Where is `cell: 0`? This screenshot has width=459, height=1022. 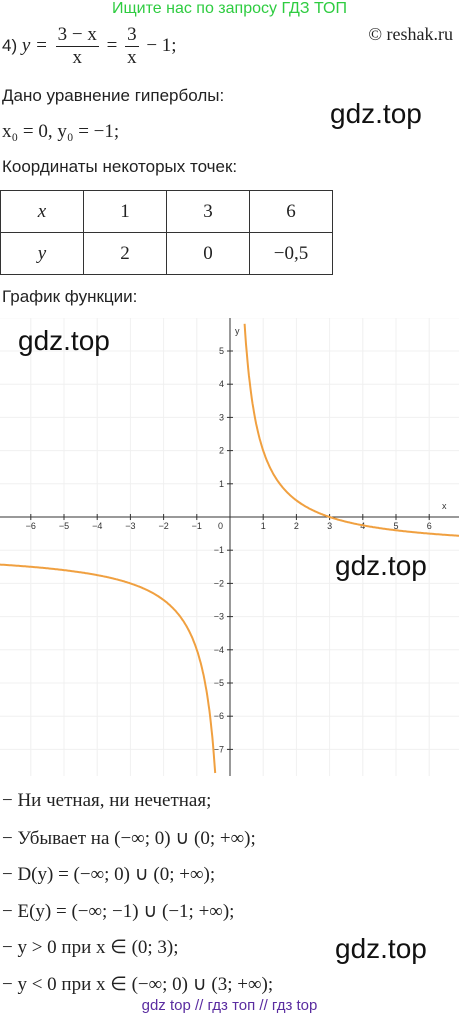
cell: 0 is located at coordinates (208, 253).